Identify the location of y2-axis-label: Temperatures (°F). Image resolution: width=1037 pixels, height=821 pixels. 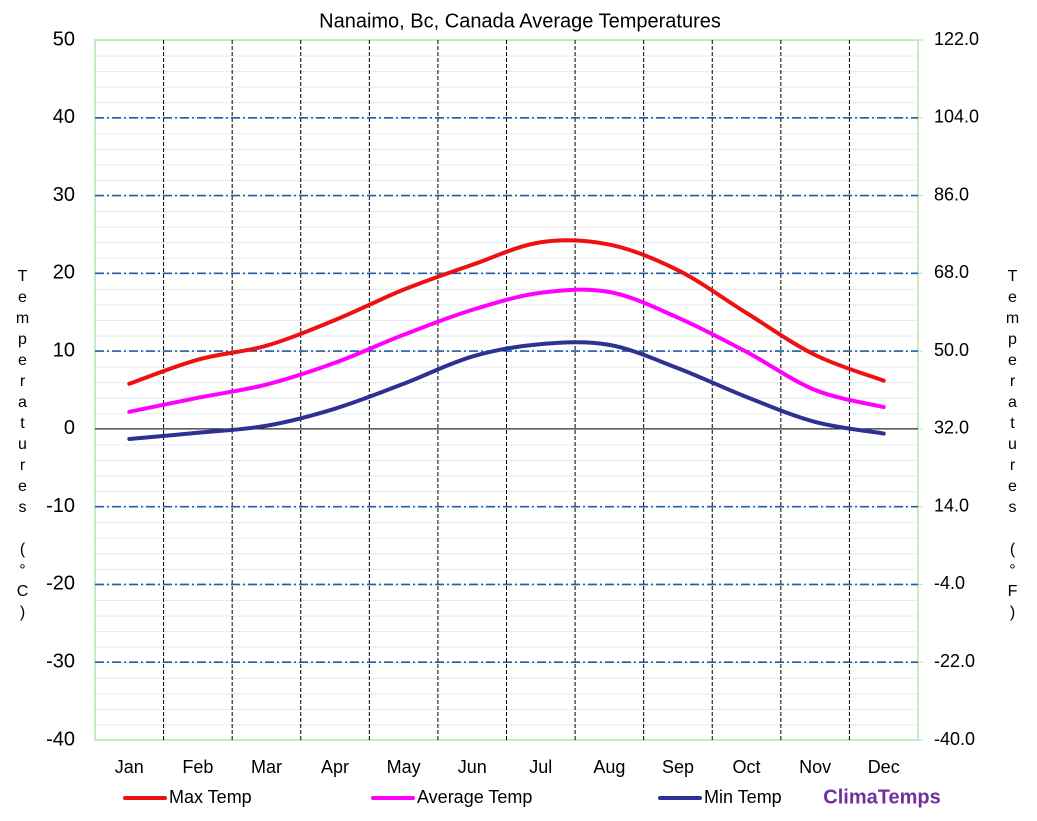
(1012, 446).